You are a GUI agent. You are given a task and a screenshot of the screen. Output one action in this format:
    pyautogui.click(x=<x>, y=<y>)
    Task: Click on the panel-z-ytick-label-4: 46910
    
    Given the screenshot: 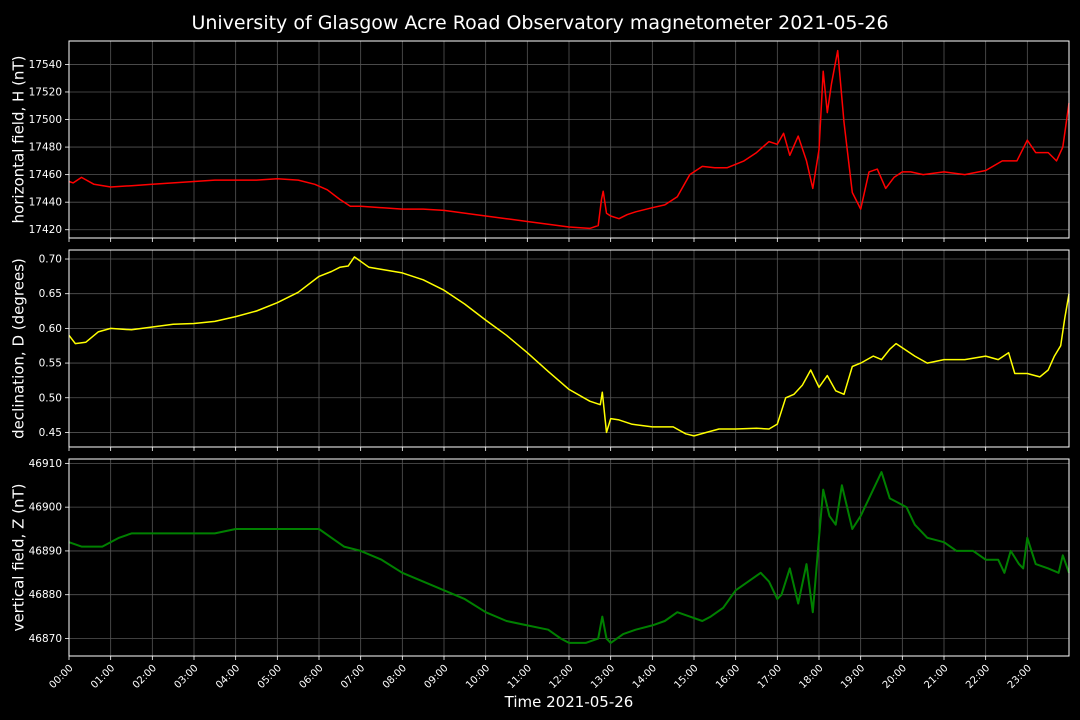 What is the action you would take?
    pyautogui.click(x=45, y=464)
    